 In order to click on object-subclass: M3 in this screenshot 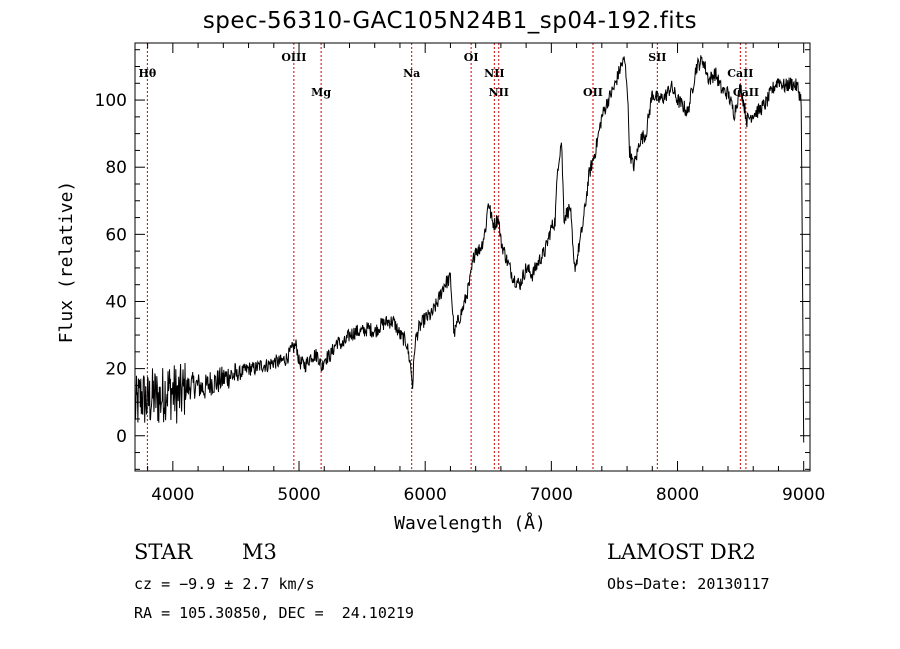, I will do `click(259, 552)`.